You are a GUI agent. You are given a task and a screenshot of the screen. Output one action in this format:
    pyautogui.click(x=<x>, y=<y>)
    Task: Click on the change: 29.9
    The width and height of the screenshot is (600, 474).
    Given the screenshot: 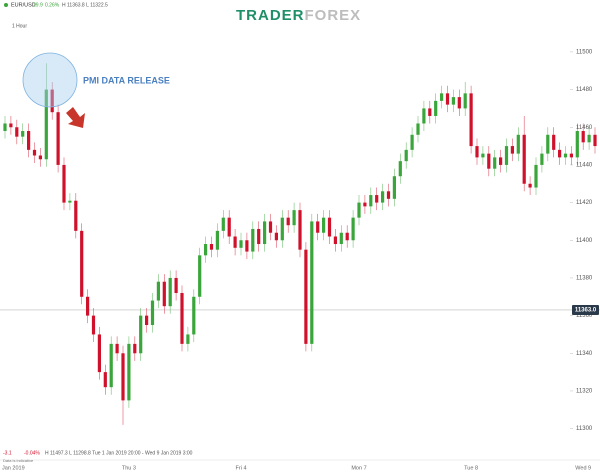 What is the action you would take?
    pyautogui.click(x=38, y=5)
    